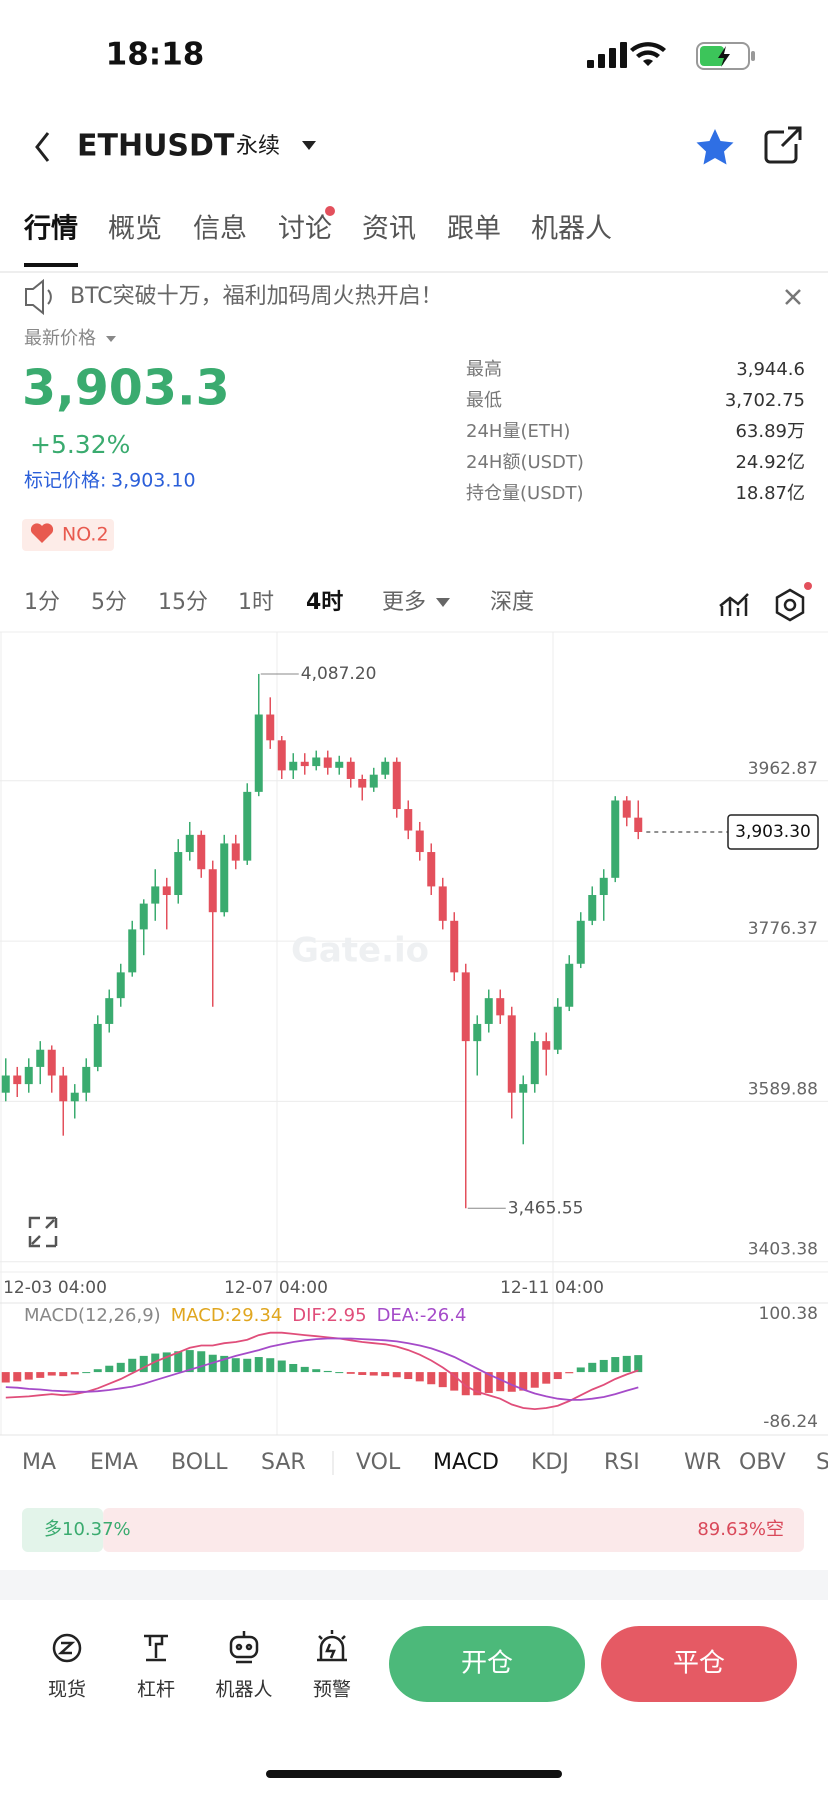 The image size is (828, 1795). Describe the element at coordinates (324, 602) in the screenshot. I see `interval: 4时` at that location.